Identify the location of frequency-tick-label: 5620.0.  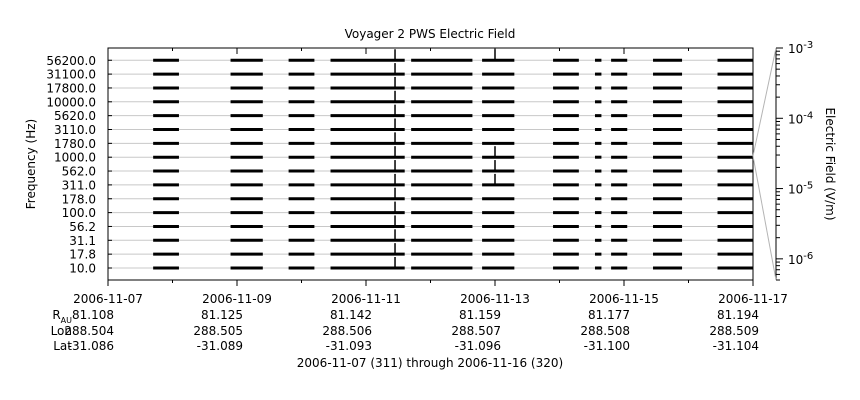
(75, 116).